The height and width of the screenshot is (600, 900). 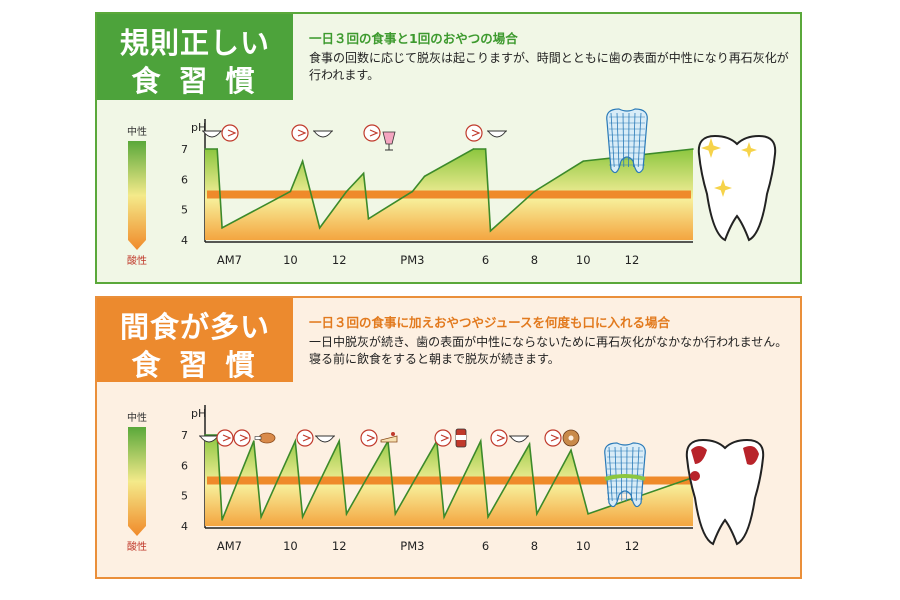 I want to click on chicken-icon, so click(x=265, y=438).